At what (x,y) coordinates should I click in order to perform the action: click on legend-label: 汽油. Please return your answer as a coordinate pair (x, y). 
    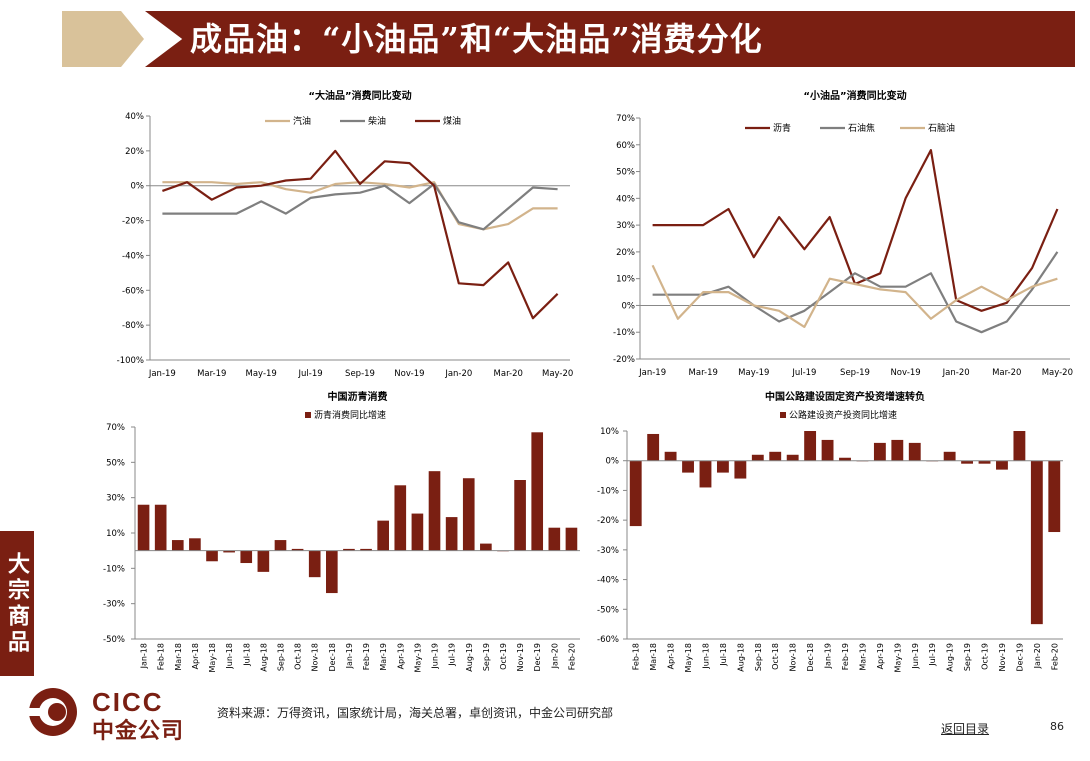
    Looking at the image, I should click on (302, 121).